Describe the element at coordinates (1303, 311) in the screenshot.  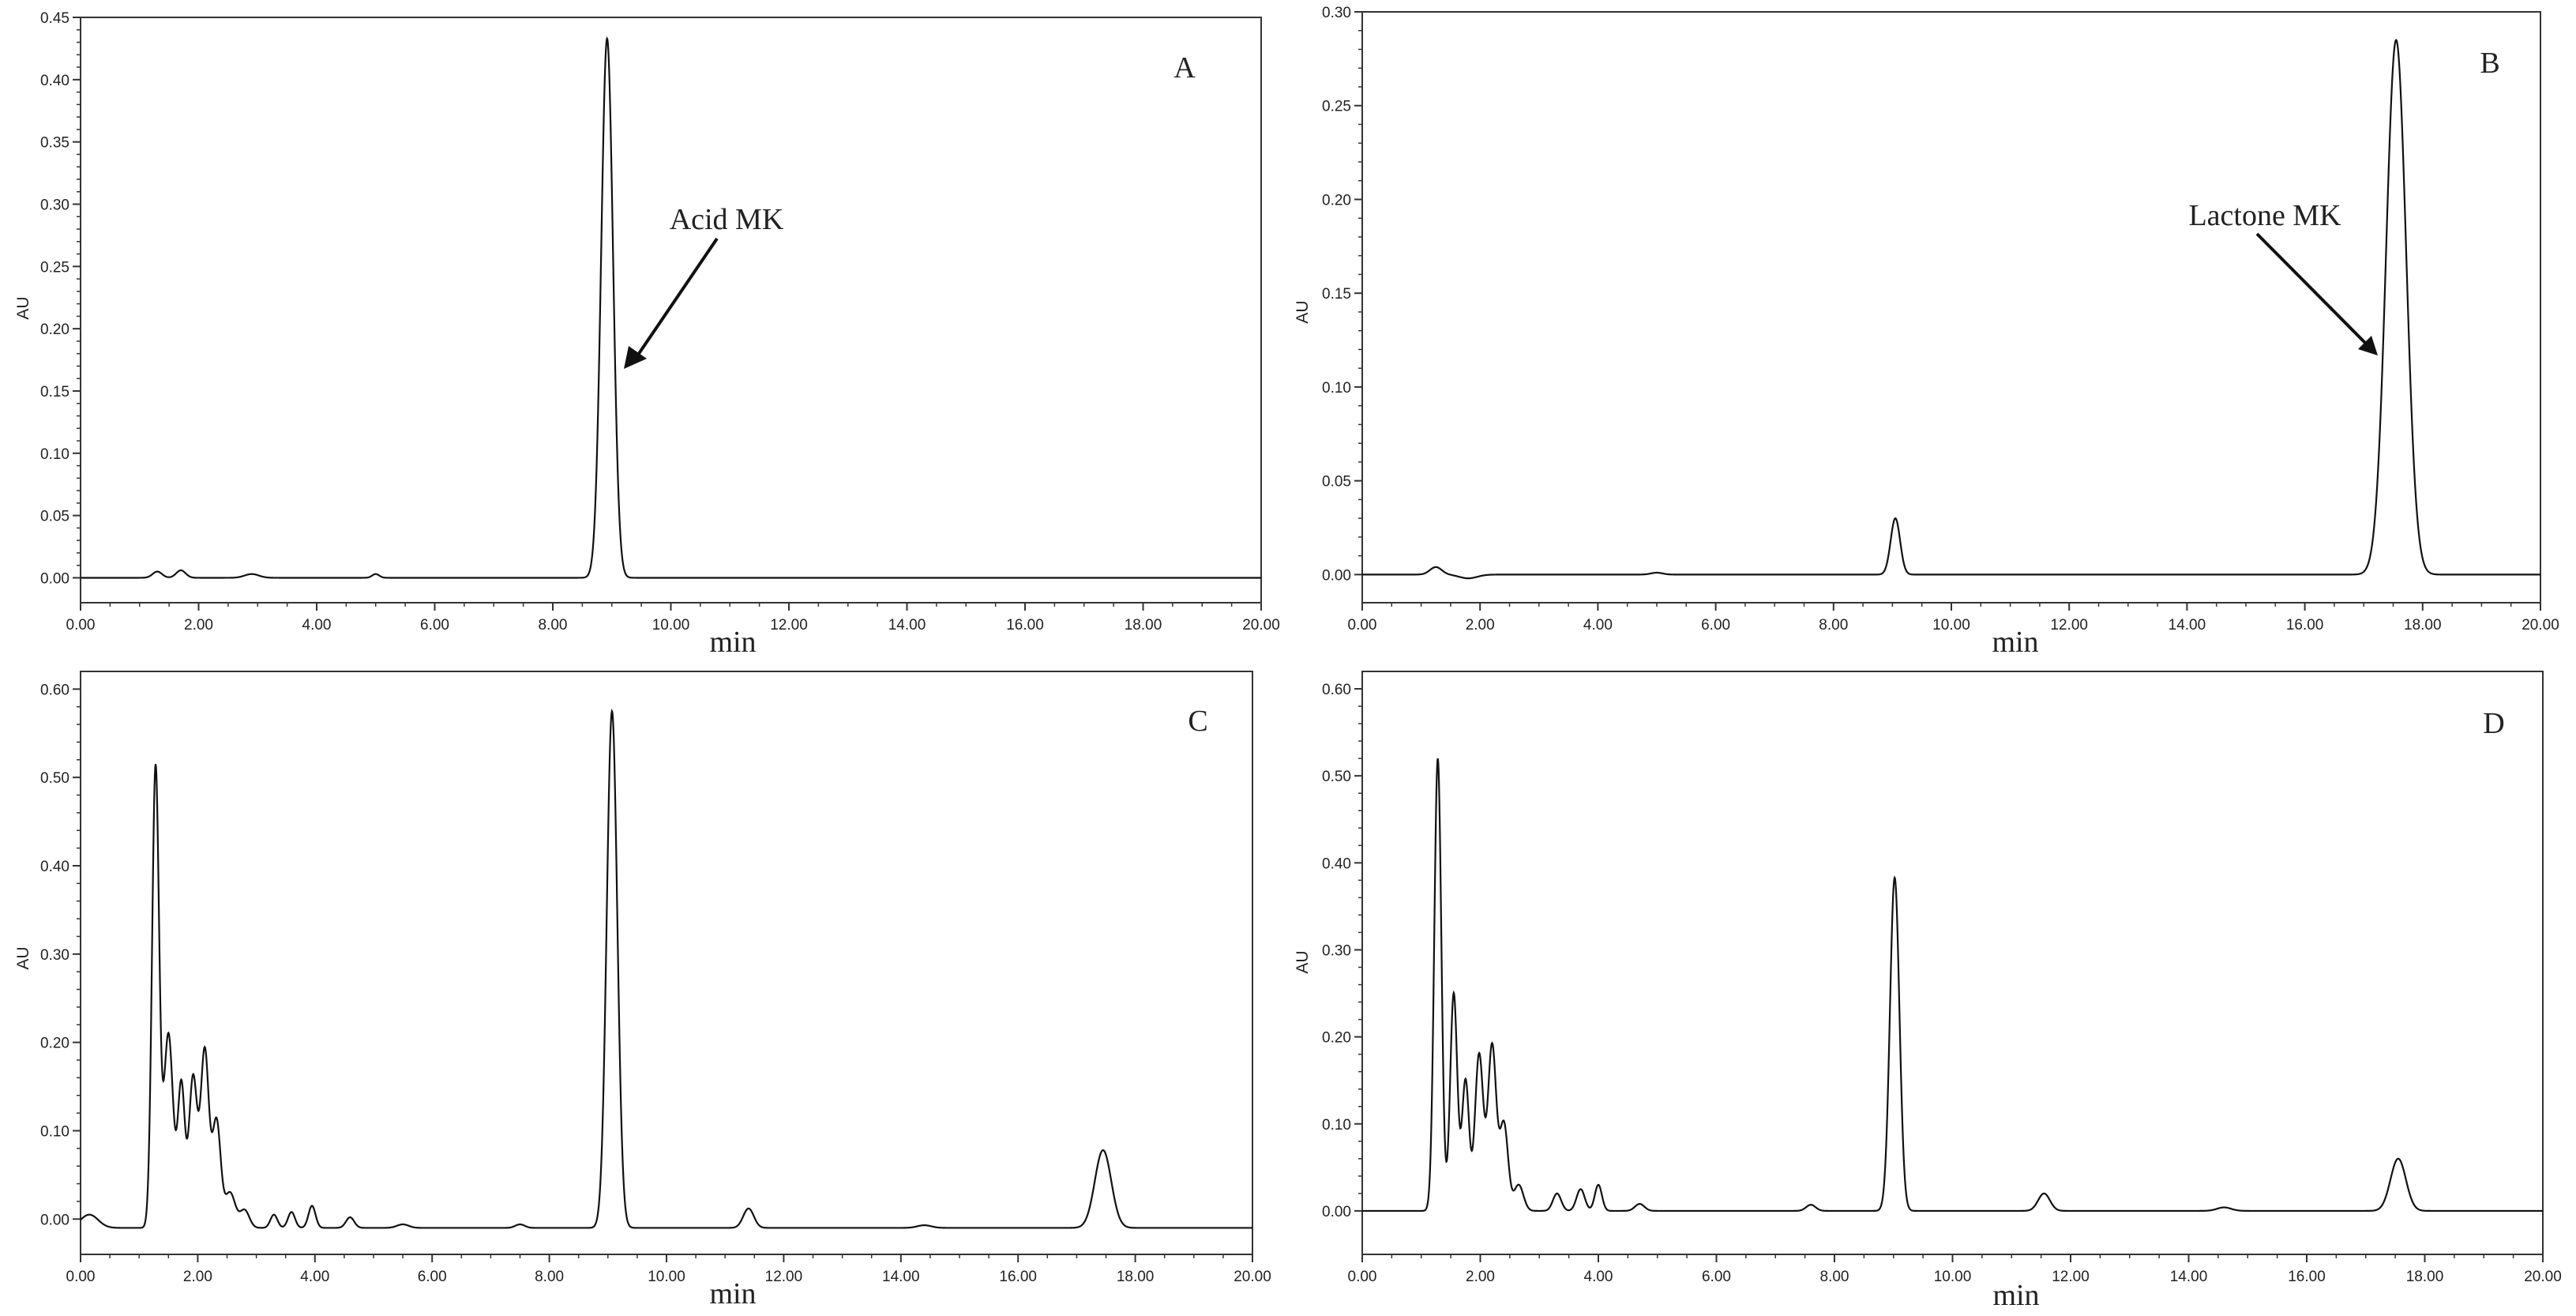
I see `y-axis-label-b: AU` at that location.